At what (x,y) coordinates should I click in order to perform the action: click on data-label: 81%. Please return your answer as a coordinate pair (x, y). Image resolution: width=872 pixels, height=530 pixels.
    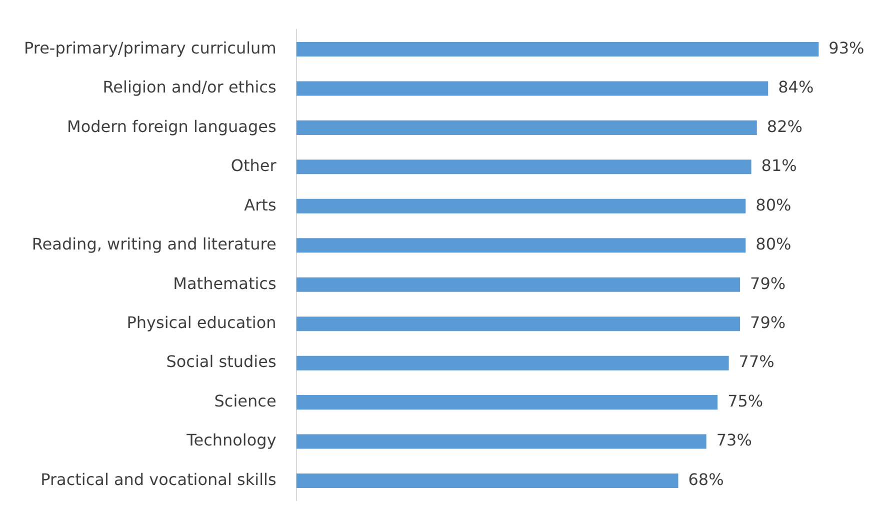
    Looking at the image, I should click on (779, 166).